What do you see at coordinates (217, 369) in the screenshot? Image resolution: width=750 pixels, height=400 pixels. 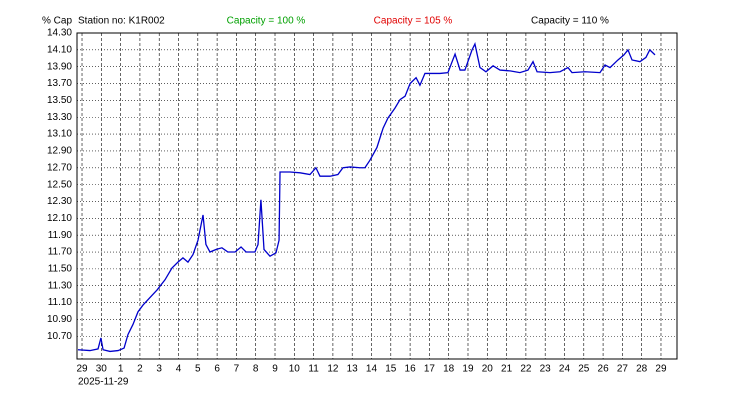 I see `x-tick-label: 6` at bounding box center [217, 369].